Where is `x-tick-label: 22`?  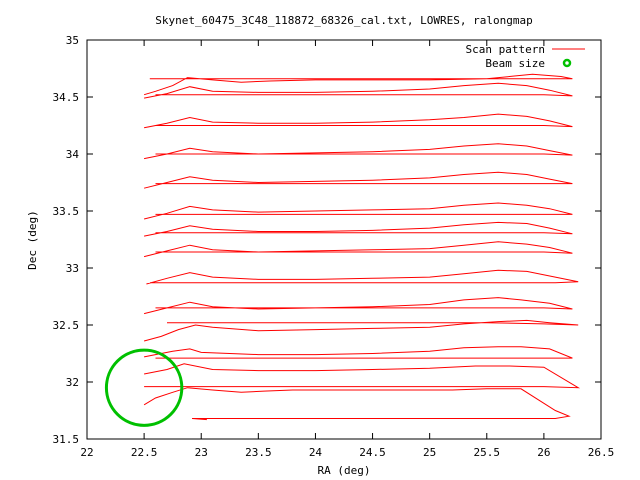
x-tick-label: 22 is located at coordinates (86, 452).